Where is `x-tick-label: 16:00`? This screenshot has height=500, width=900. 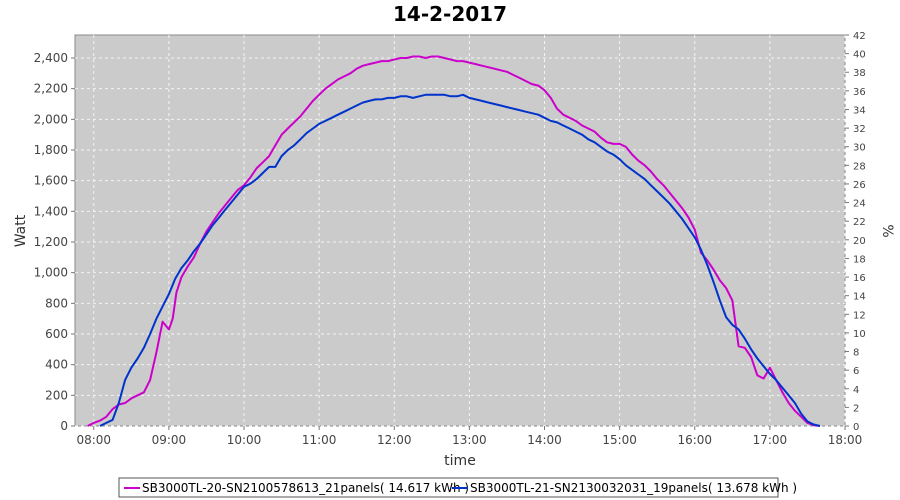 x-tick-label: 16:00 is located at coordinates (694, 440).